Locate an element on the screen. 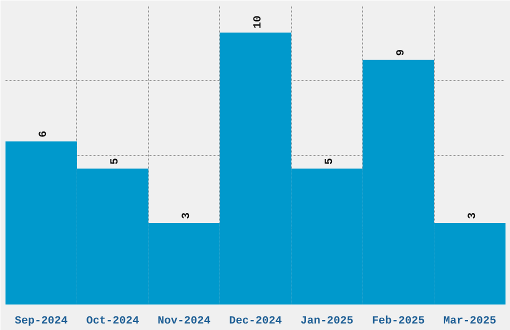 The width and height of the screenshot is (510, 330). x-tick-label: Mar-2025 is located at coordinates (470, 322).